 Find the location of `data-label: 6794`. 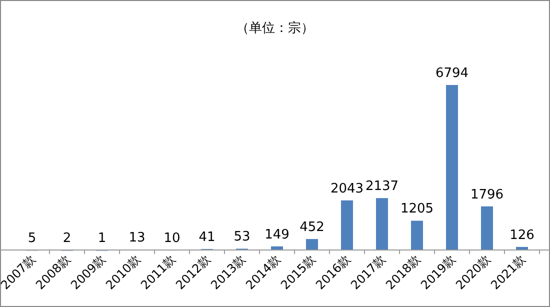

data-label: 6794 is located at coordinates (452, 73).